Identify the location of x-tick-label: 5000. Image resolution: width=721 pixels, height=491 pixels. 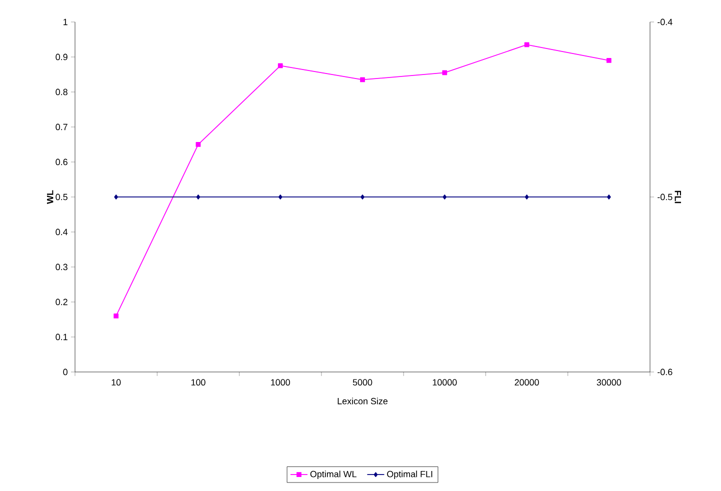
(362, 382).